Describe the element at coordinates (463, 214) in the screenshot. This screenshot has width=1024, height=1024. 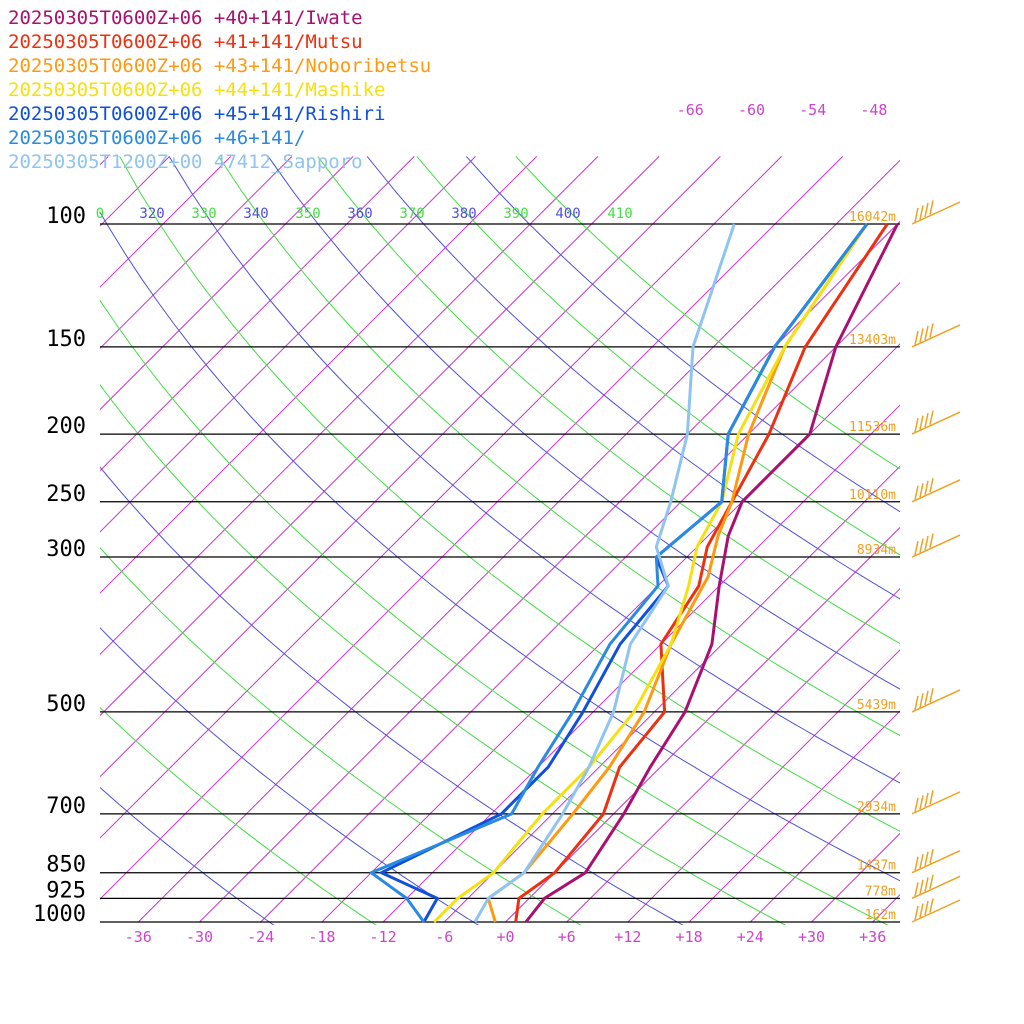
I see `theta-label: 380` at that location.